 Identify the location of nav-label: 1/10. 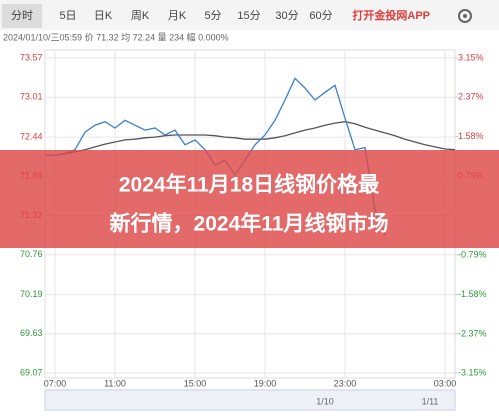
(325, 401).